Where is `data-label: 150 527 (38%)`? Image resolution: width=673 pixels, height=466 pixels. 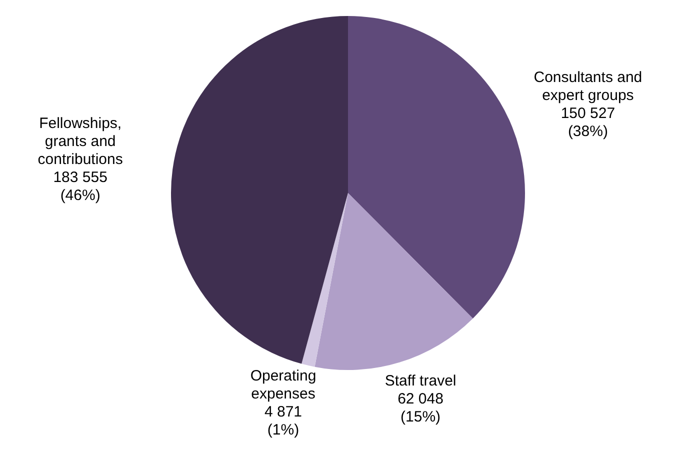
data-label: 150 527 (38%) is located at coordinates (588, 122).